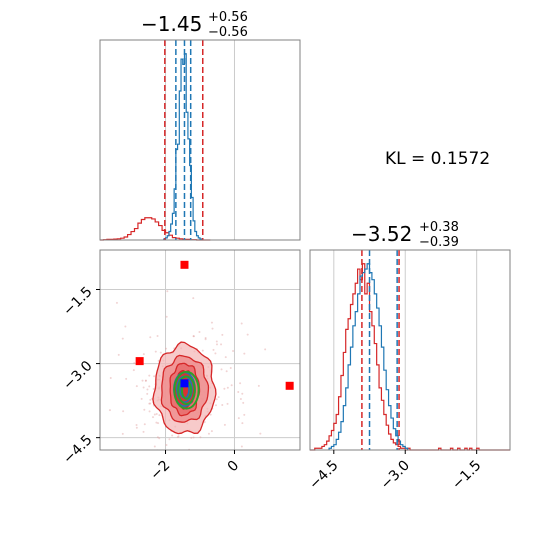  I want to click on param2-title-main: −3.52, so click(381, 234).